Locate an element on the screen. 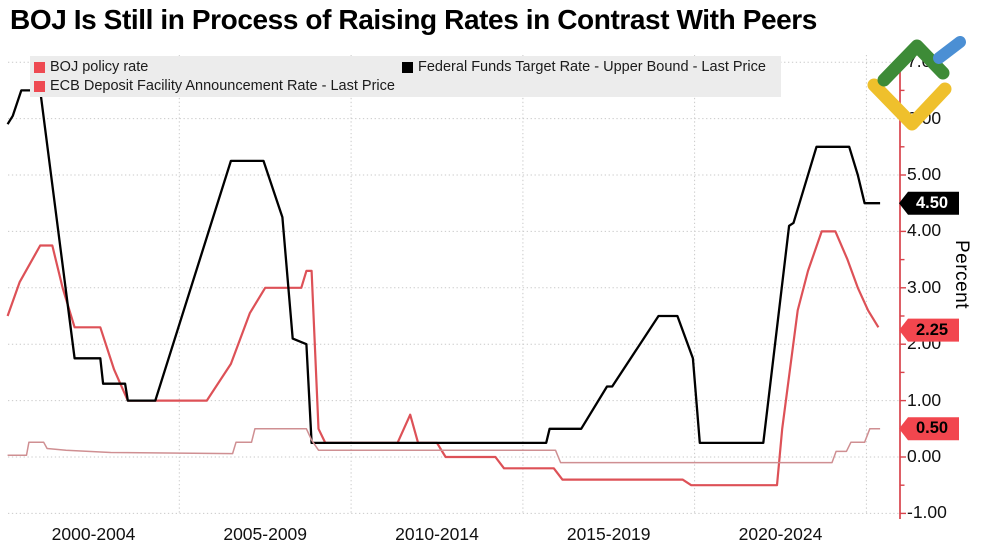 Image resolution: width=1000 pixels, height=545 pixels. logo-green-peak-icon is located at coordinates (913, 63).